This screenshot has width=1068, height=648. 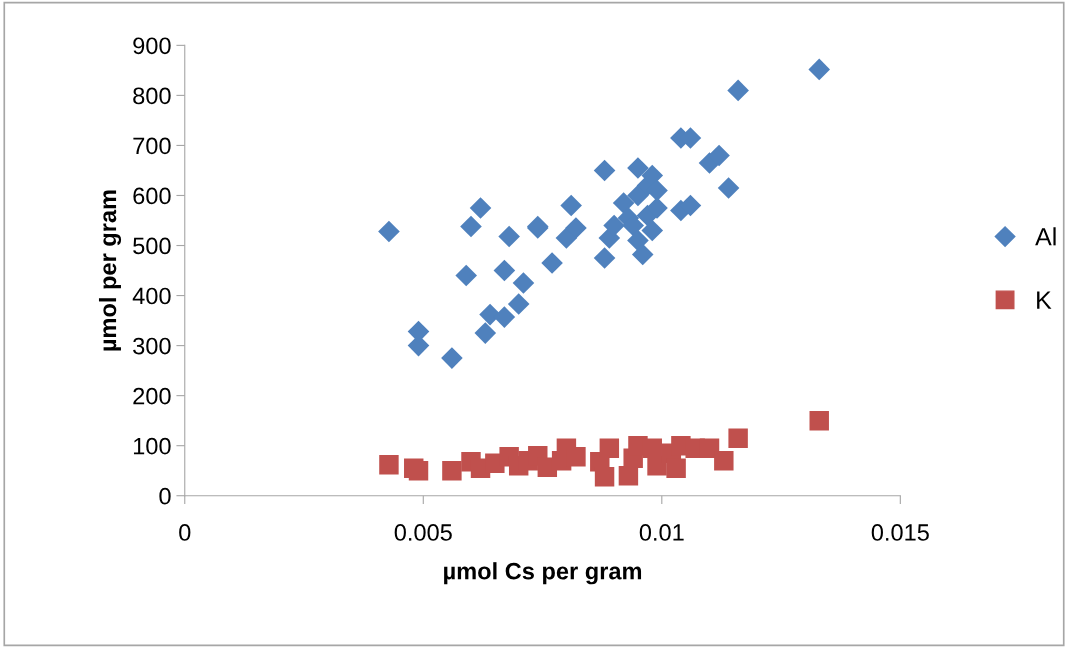 I want to click on y-axis-title: µmol per gram, so click(x=110, y=270).